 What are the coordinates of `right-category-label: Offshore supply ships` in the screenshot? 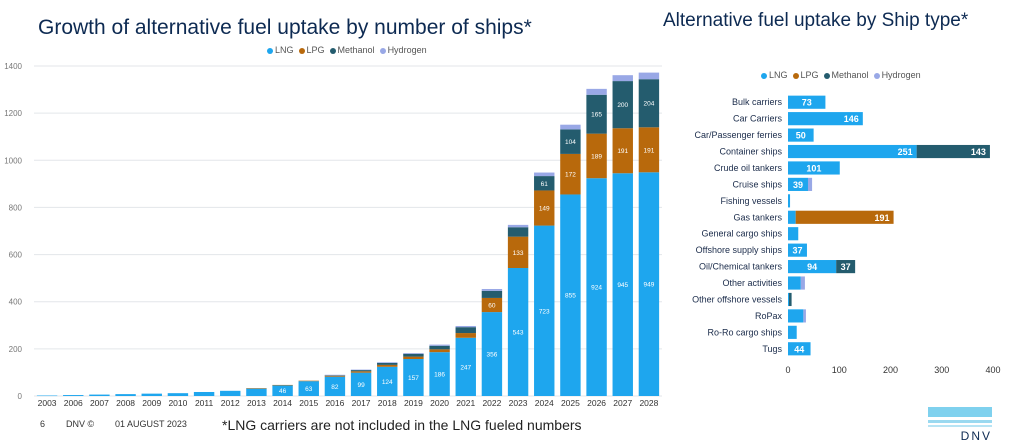 It's located at (739, 250).